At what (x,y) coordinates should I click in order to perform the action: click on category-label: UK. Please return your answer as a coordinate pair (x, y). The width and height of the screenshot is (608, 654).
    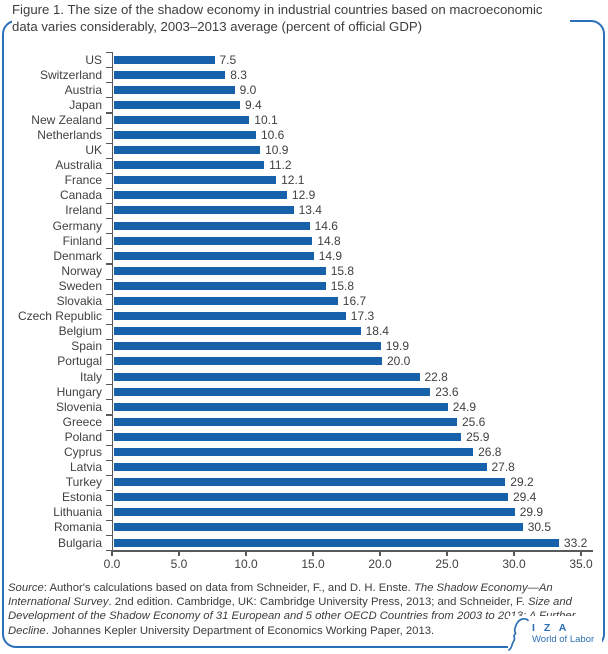
    Looking at the image, I should click on (93, 150).